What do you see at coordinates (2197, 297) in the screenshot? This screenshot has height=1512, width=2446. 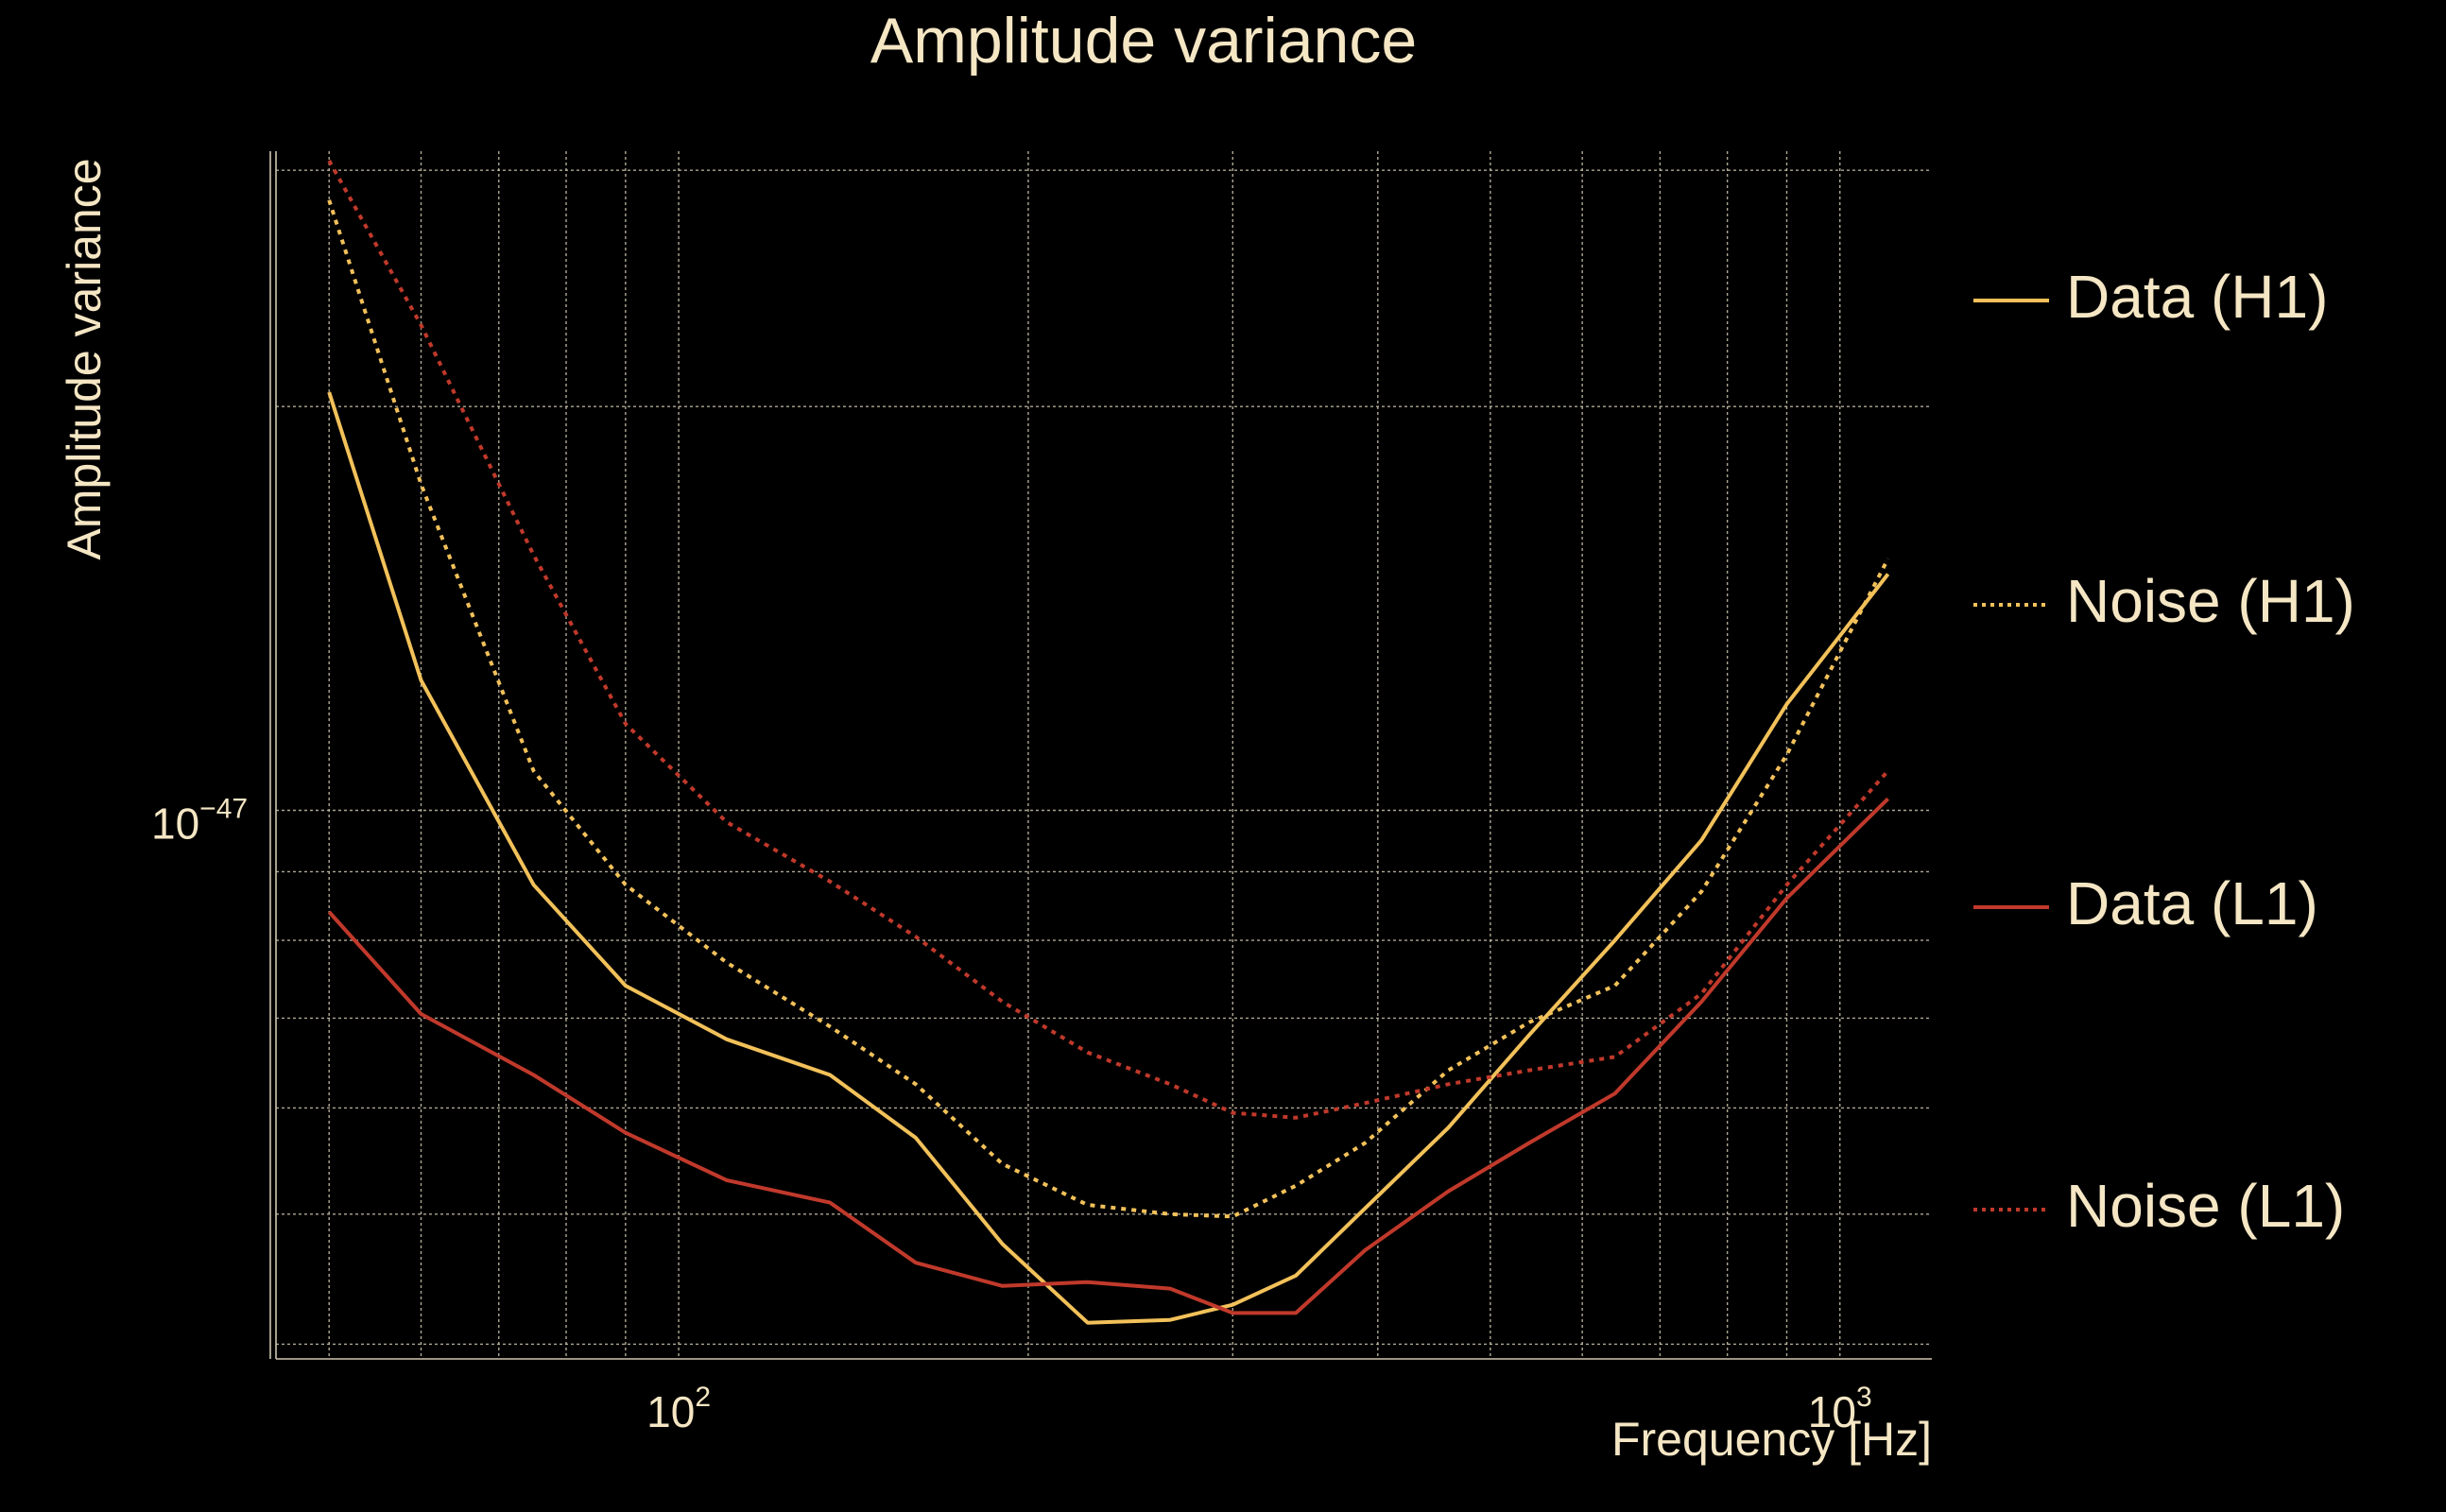 I see `legend-label: Data (H1)` at bounding box center [2197, 297].